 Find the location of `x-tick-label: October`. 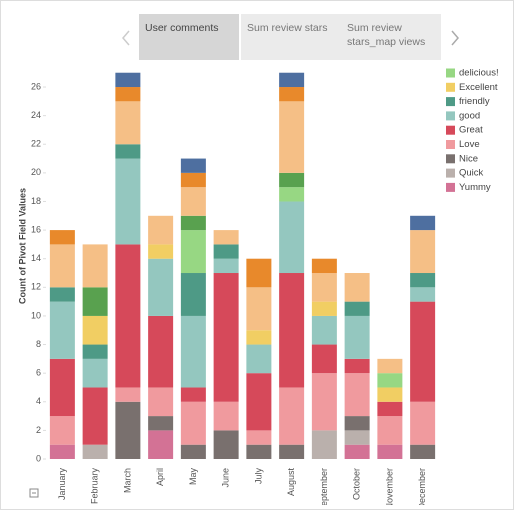

x-tick-label: October is located at coordinates (357, 484).